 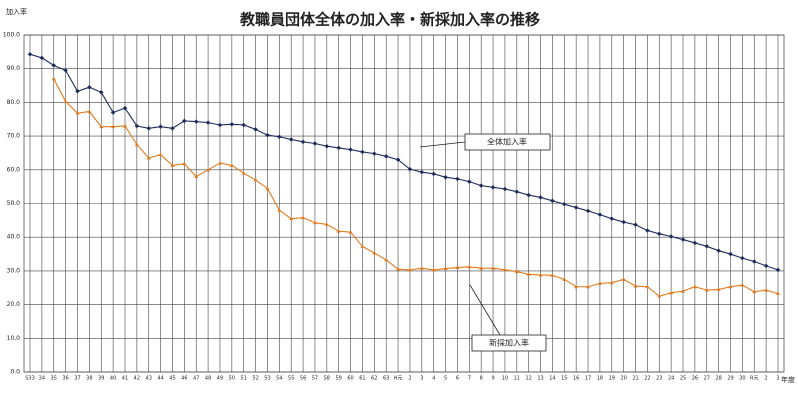 What do you see at coordinates (14, 136) in the screenshot?
I see `y-tick-label: 70.0` at bounding box center [14, 136].